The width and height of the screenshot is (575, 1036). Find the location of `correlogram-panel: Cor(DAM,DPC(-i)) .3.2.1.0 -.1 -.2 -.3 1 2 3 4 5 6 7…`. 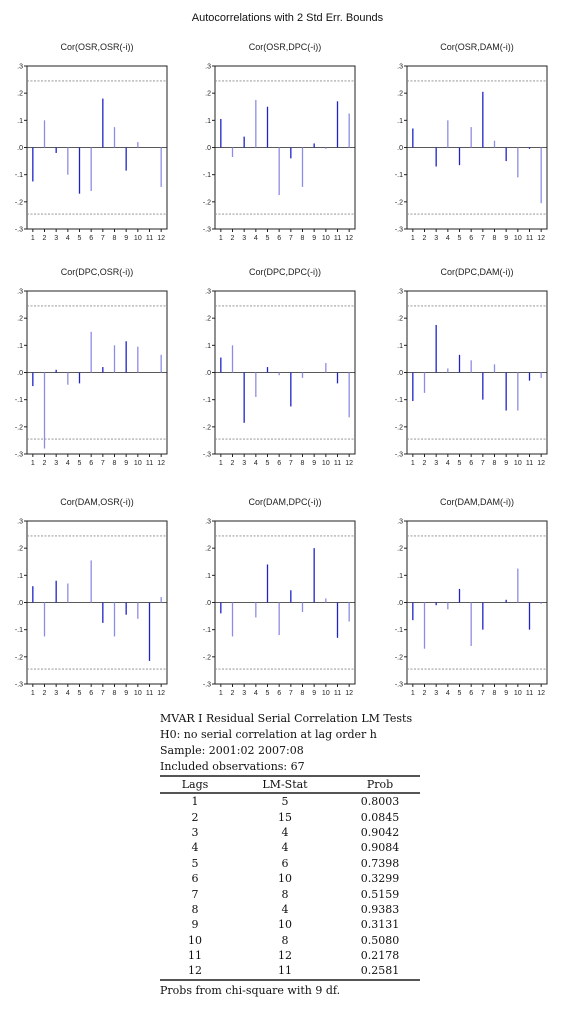

correlogram-panel: Cor(DAM,DPC(-i)) .3.2.1.0 -.1 -.2 -.3 1 2 3 4 5 6 7… is located at coordinates (283, 597).